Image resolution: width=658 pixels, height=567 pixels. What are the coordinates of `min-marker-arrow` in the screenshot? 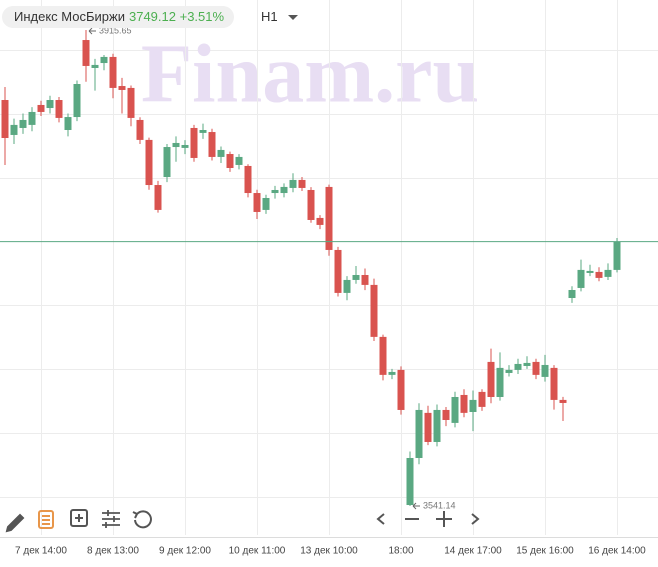 It's located at (416, 506).